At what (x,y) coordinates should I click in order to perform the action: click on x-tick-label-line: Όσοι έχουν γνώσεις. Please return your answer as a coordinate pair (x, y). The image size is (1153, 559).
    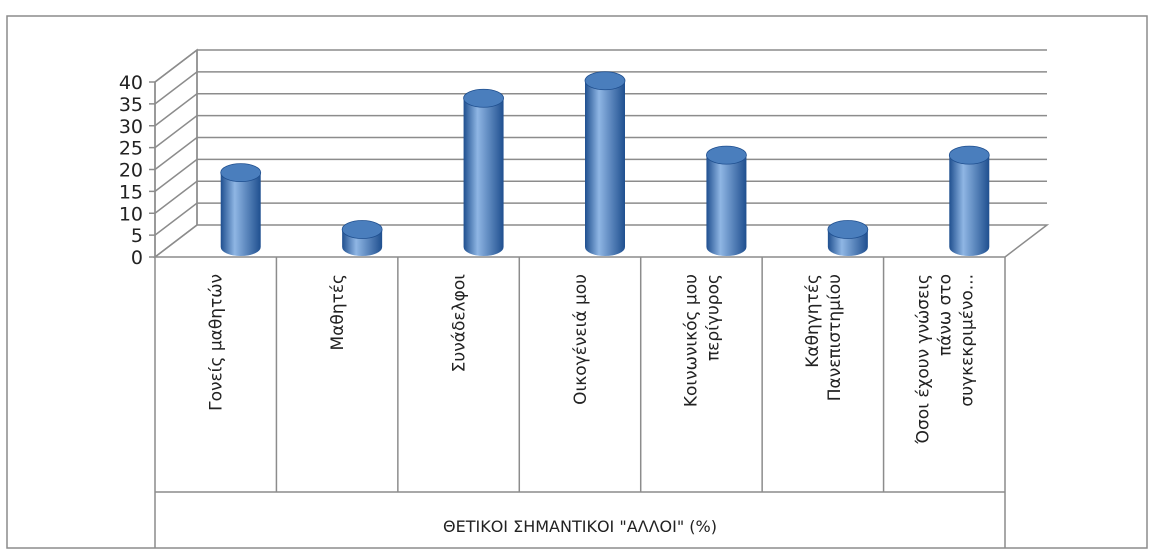
    Looking at the image, I should click on (923, 359).